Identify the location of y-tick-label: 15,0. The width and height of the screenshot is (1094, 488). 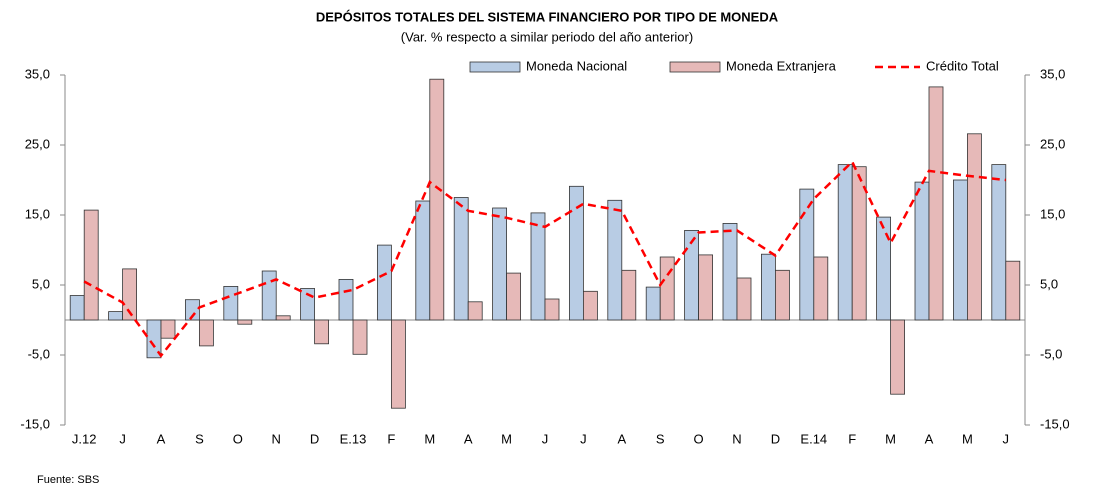
(37, 213).